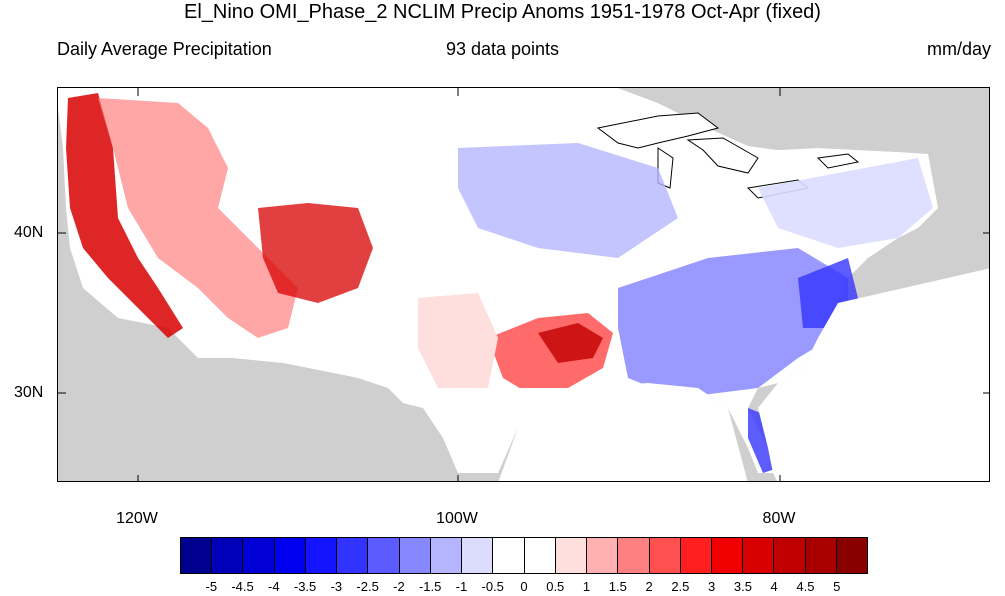  Describe the element at coordinates (457, 518) in the screenshot. I see `lon-label-100w: 100W` at that location.